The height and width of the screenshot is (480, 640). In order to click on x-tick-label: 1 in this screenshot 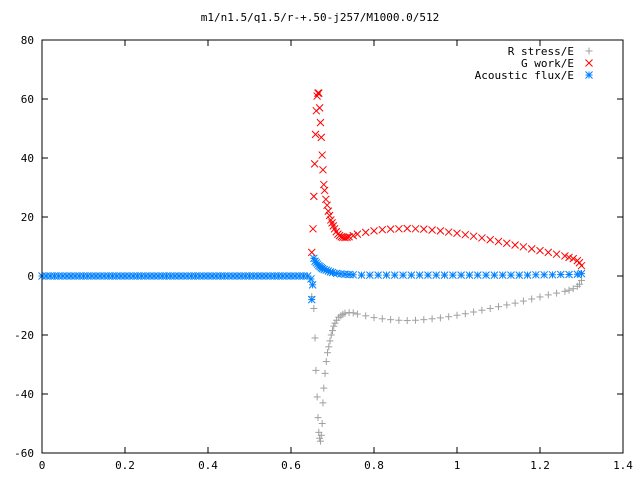, I will do `click(457, 465)`.